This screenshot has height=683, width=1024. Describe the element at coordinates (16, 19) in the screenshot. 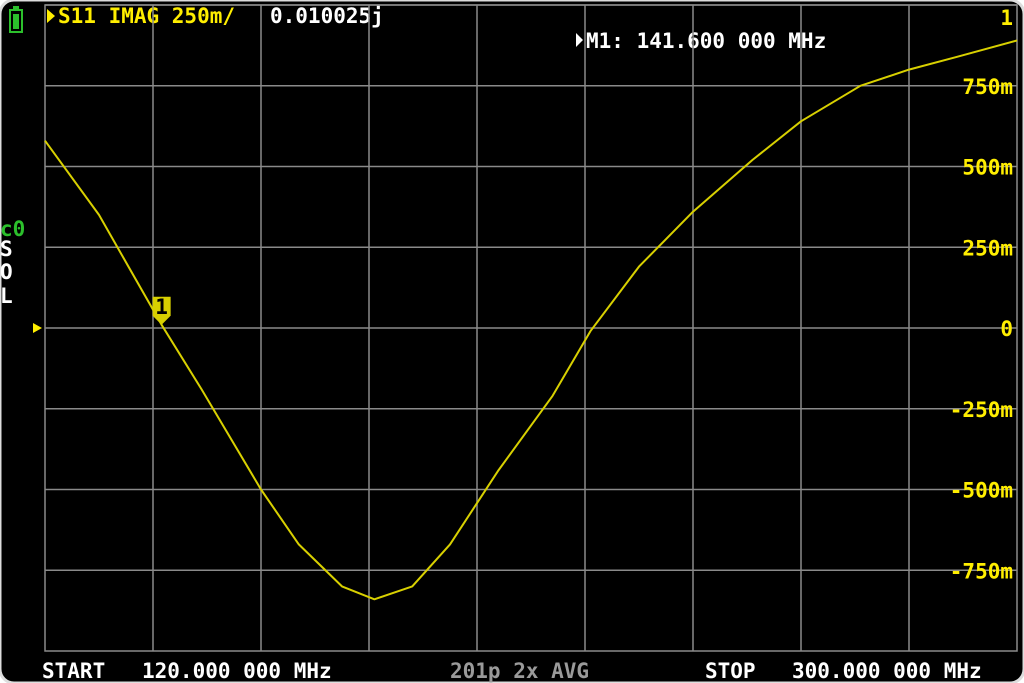

I see `battery-icon` at that location.